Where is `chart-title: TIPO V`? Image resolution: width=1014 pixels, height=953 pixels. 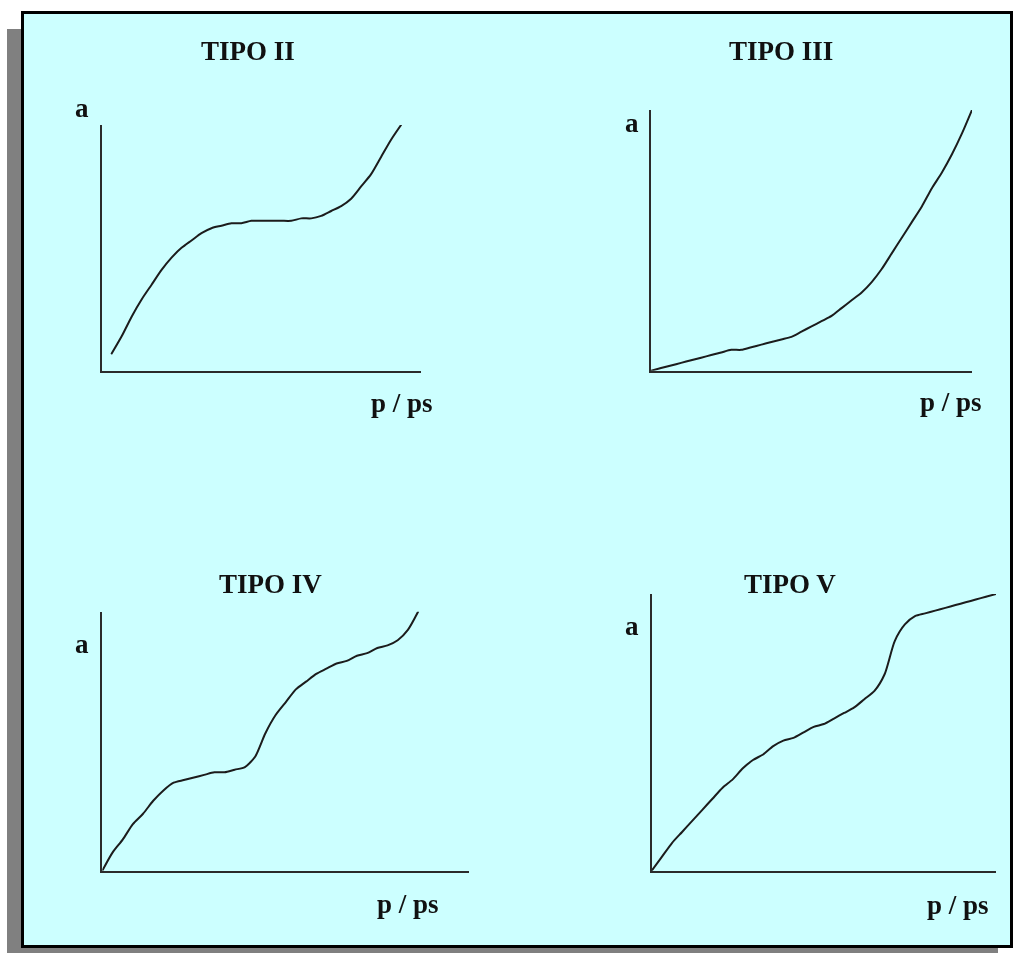 chart-title: TIPO V is located at coordinates (790, 584).